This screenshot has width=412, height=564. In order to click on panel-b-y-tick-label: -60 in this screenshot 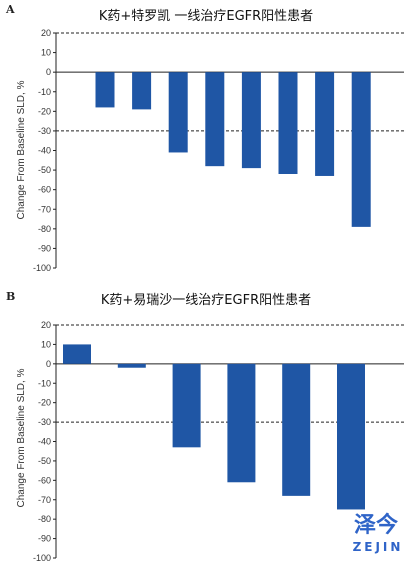, I will do `click(44, 480)`.